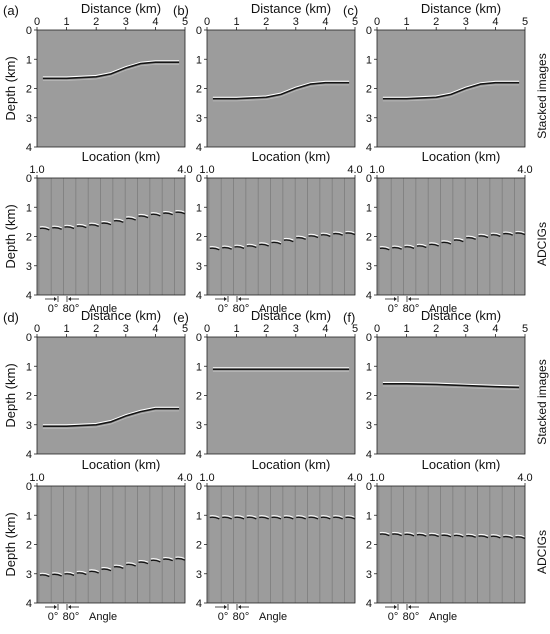  What do you see at coordinates (350, 10) in the screenshot?
I see `panel-label: (c)` at bounding box center [350, 10].